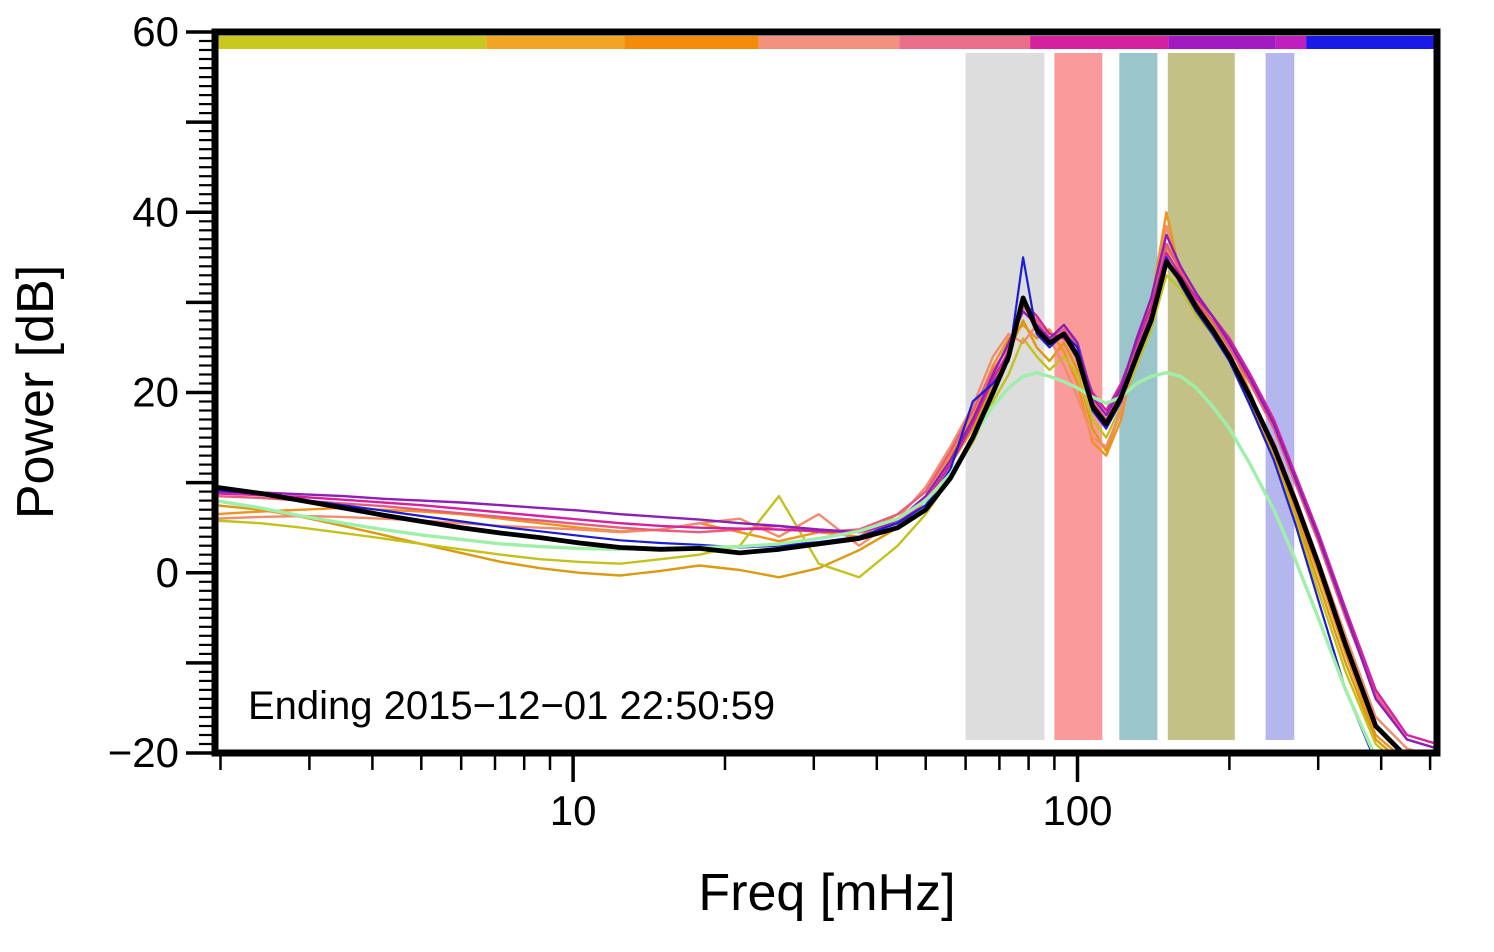 Image resolution: width=1494 pixels, height=952 pixels. I want to click on y-tick-label: 60, so click(155, 31).